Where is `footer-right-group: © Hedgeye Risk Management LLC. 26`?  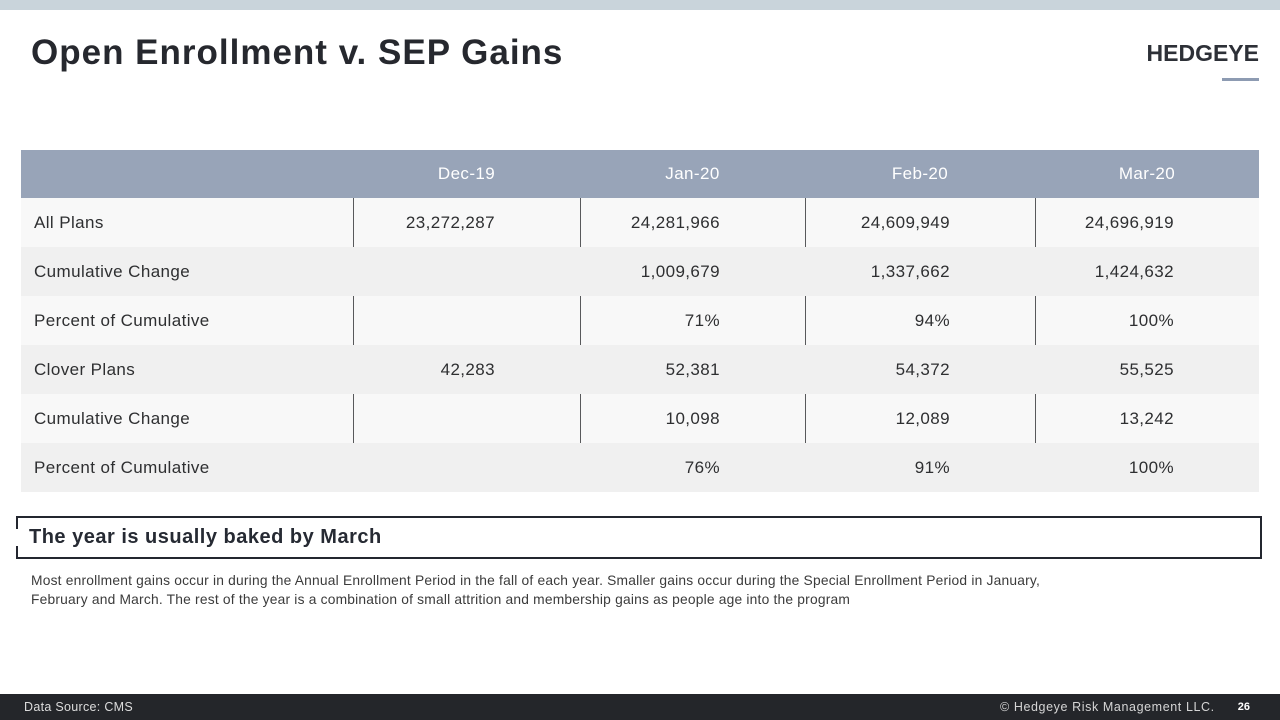
footer-right-group: © Hedgeye Risk Management LLC. 26 is located at coordinates (1125, 707).